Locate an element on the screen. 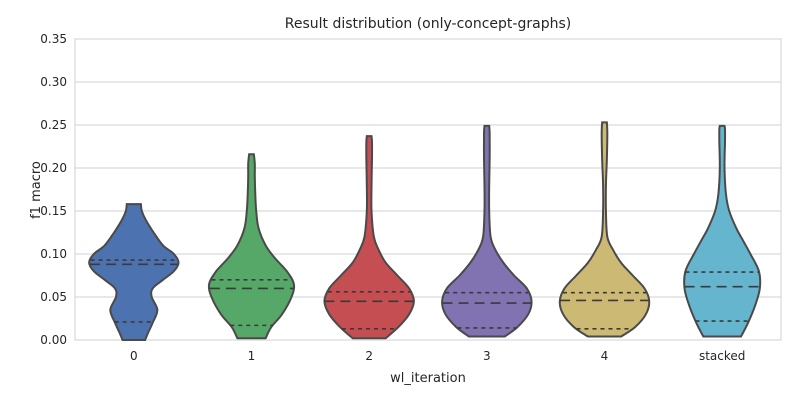 The height and width of the screenshot is (400, 800). y-tick-label: 0.00 is located at coordinates (53, 340).